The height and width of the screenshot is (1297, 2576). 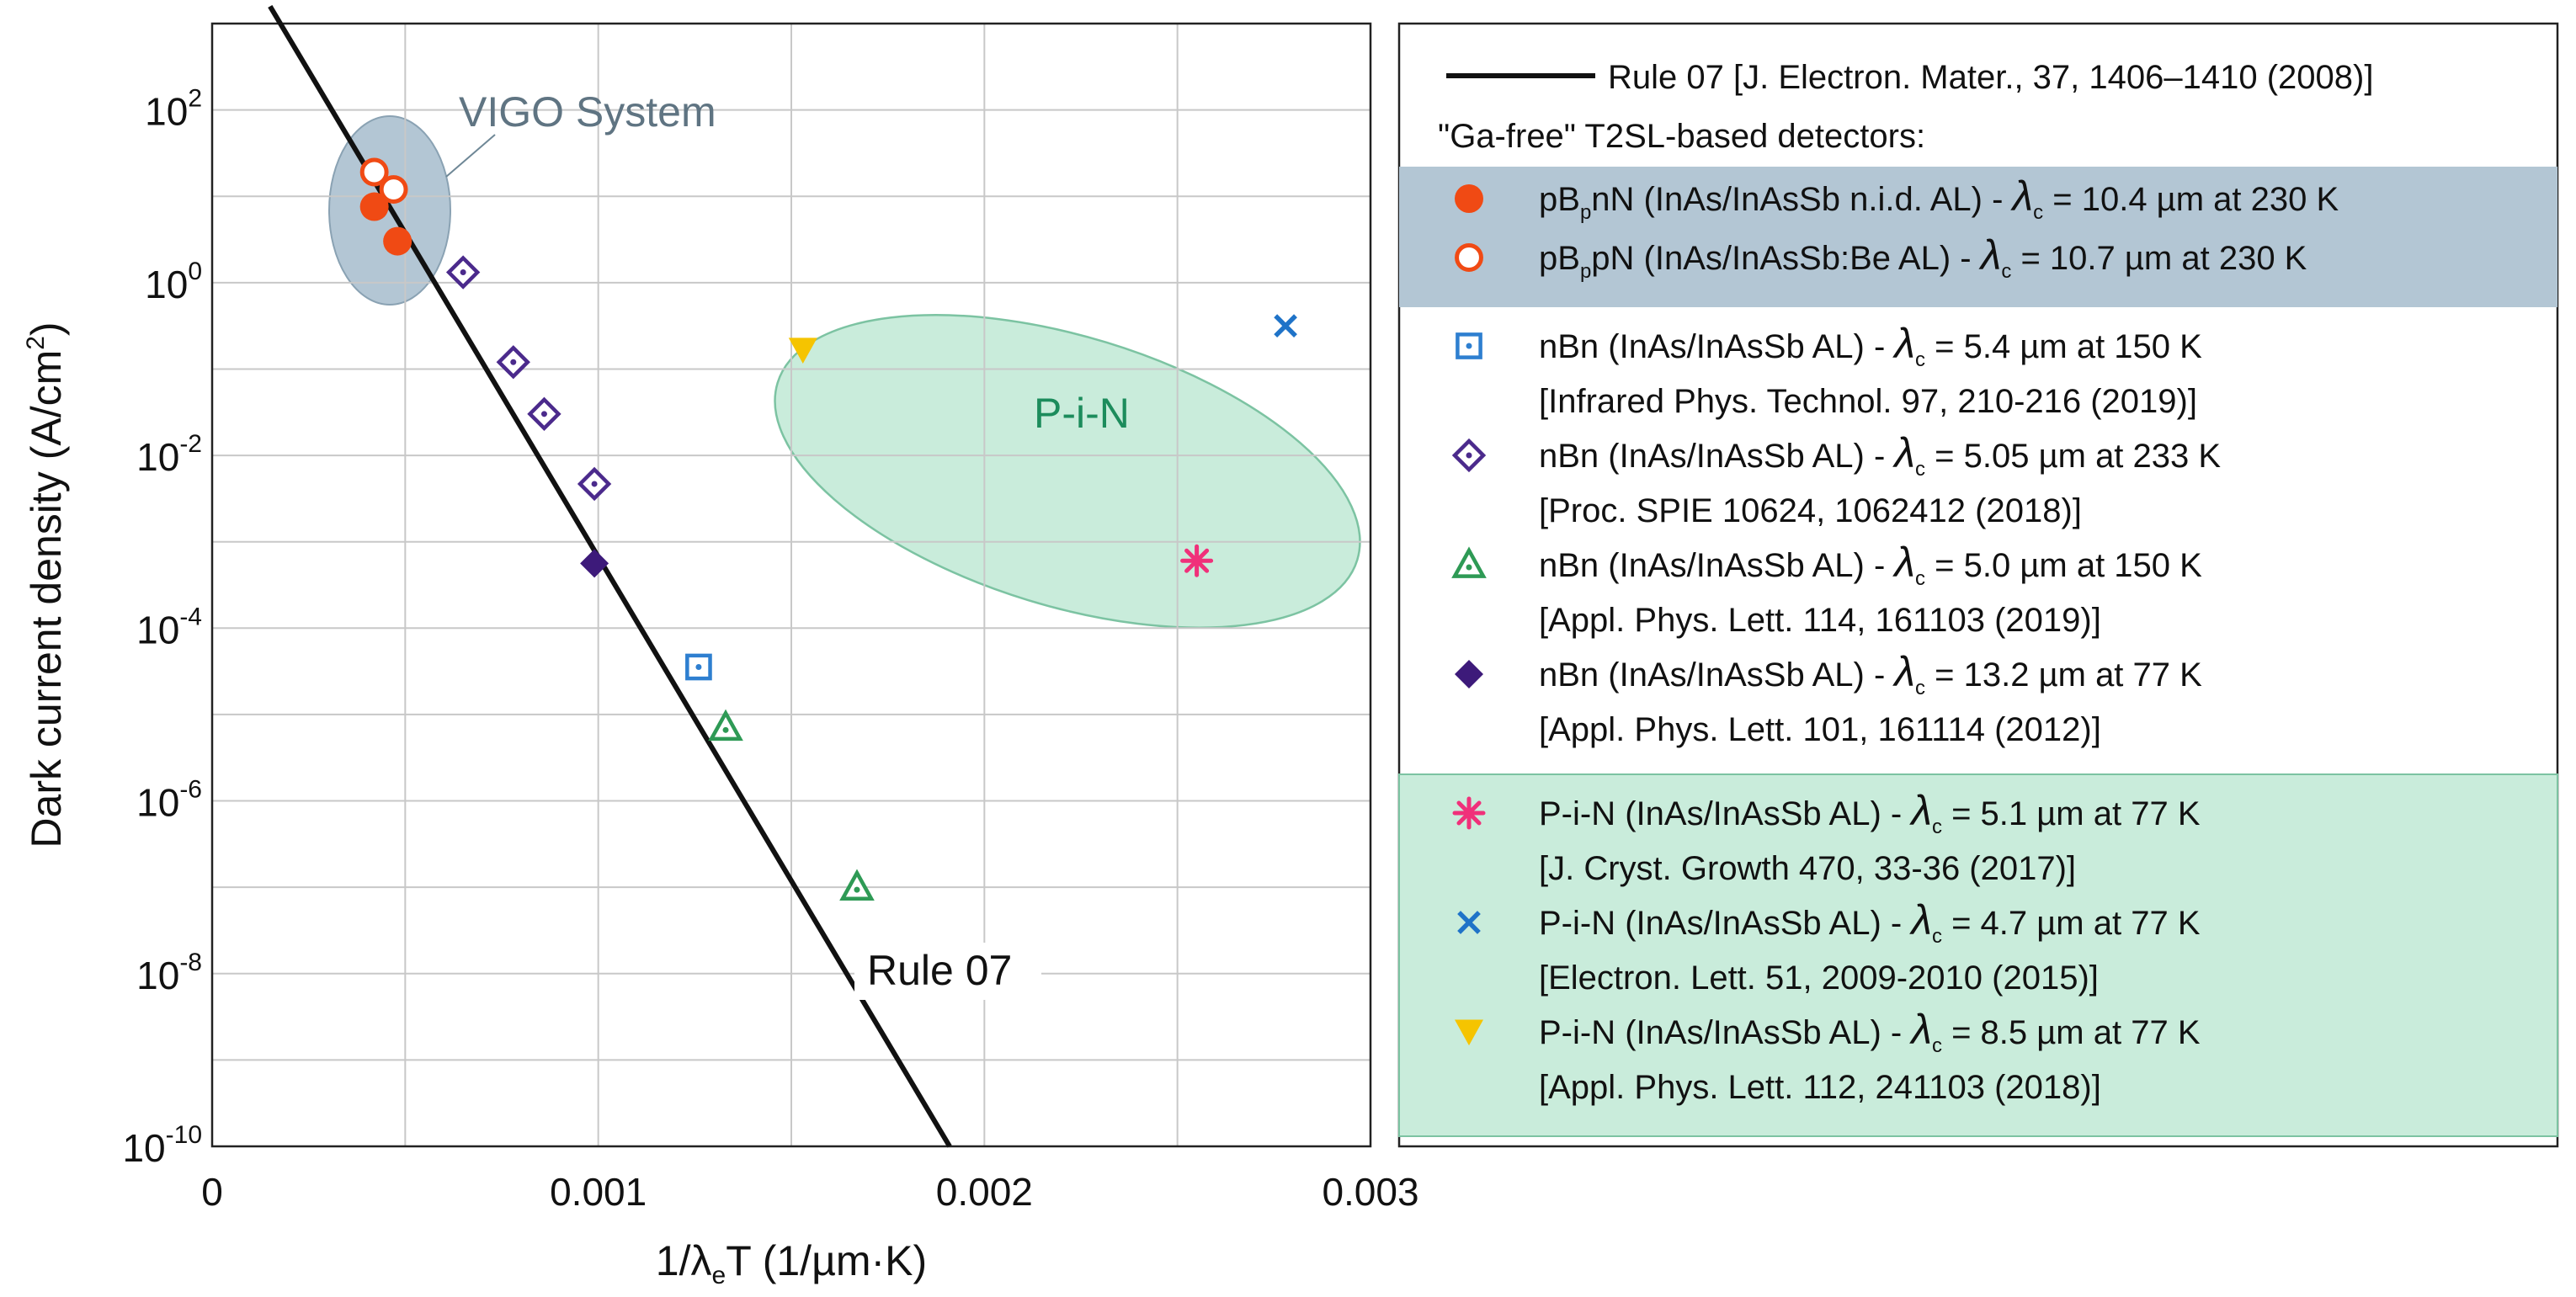 I want to click on data-point-filled-diamond, so click(x=595, y=563).